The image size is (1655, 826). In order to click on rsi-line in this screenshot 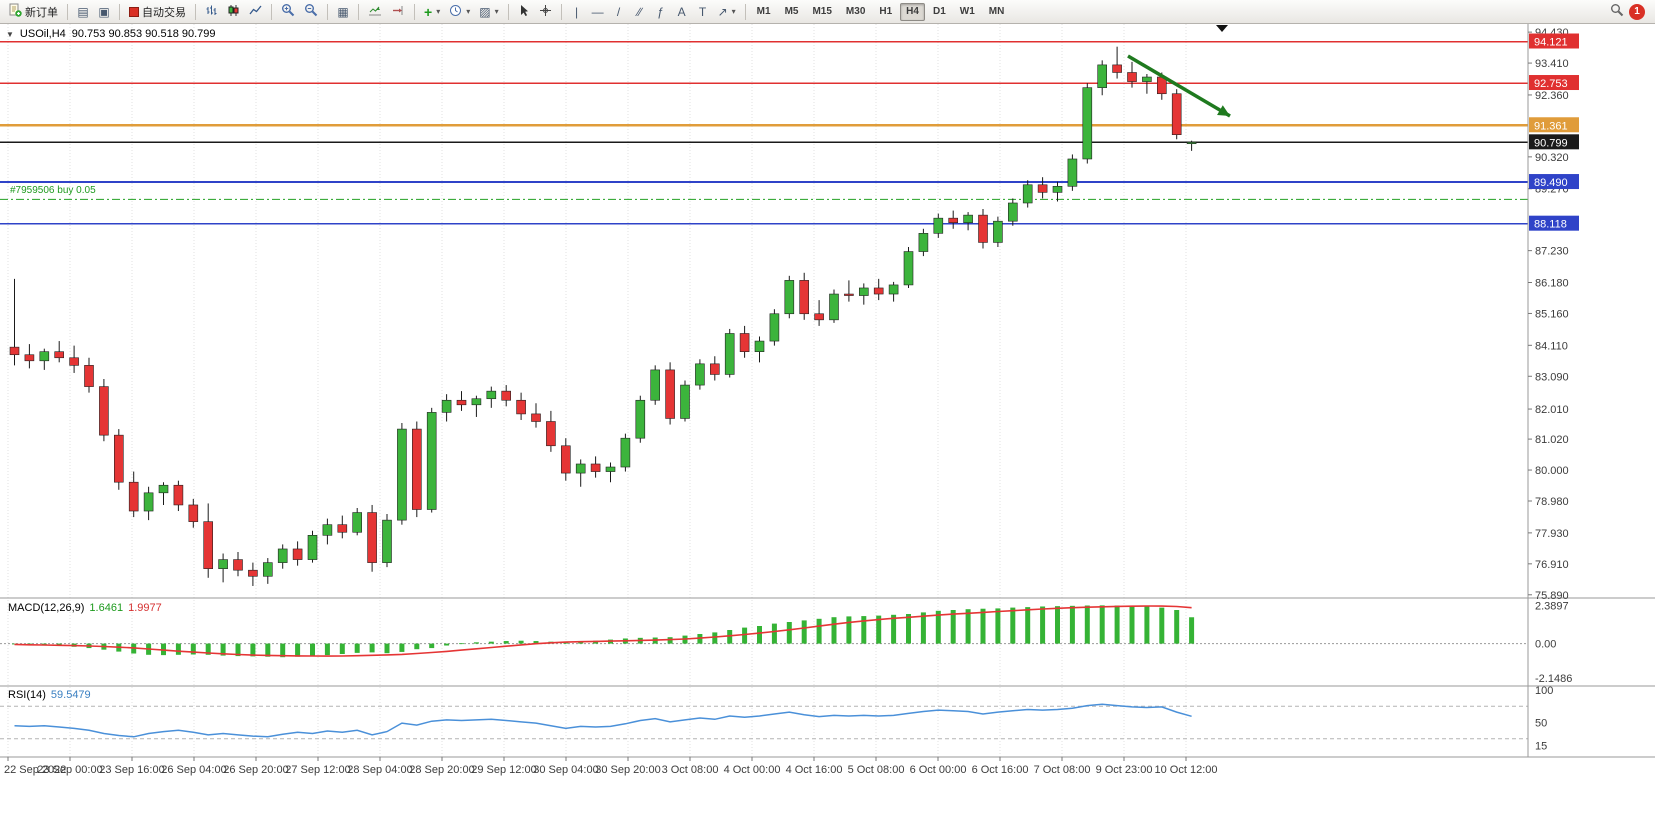, I will do `click(603, 720)`.